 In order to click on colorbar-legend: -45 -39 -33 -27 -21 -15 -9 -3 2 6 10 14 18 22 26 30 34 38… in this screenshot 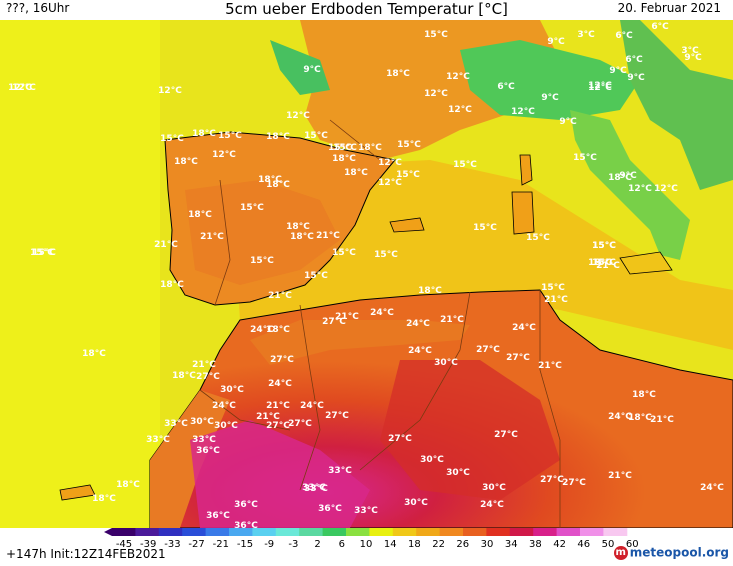, I will do `click(371, 538)`.